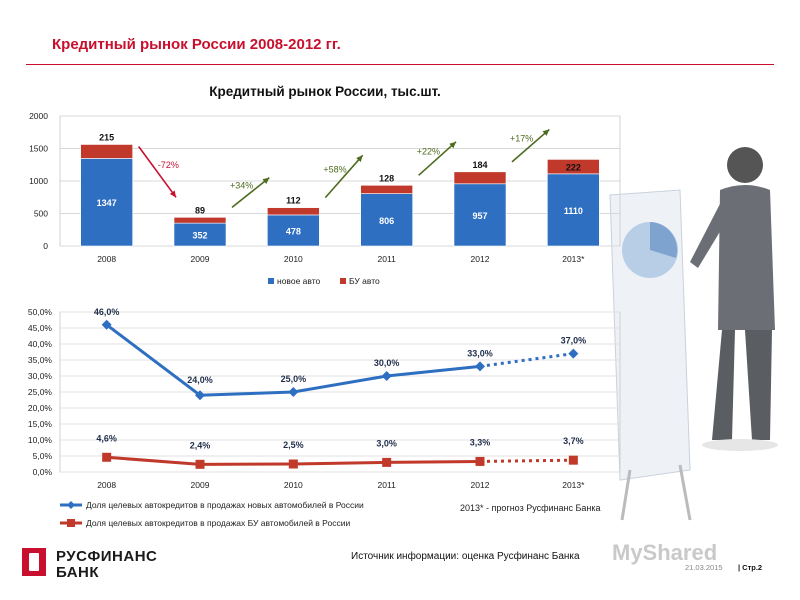 Image resolution: width=800 pixels, height=600 pixels. Describe the element at coordinates (200, 380) in the screenshot. I see `line-data-label: 24,0%` at that location.